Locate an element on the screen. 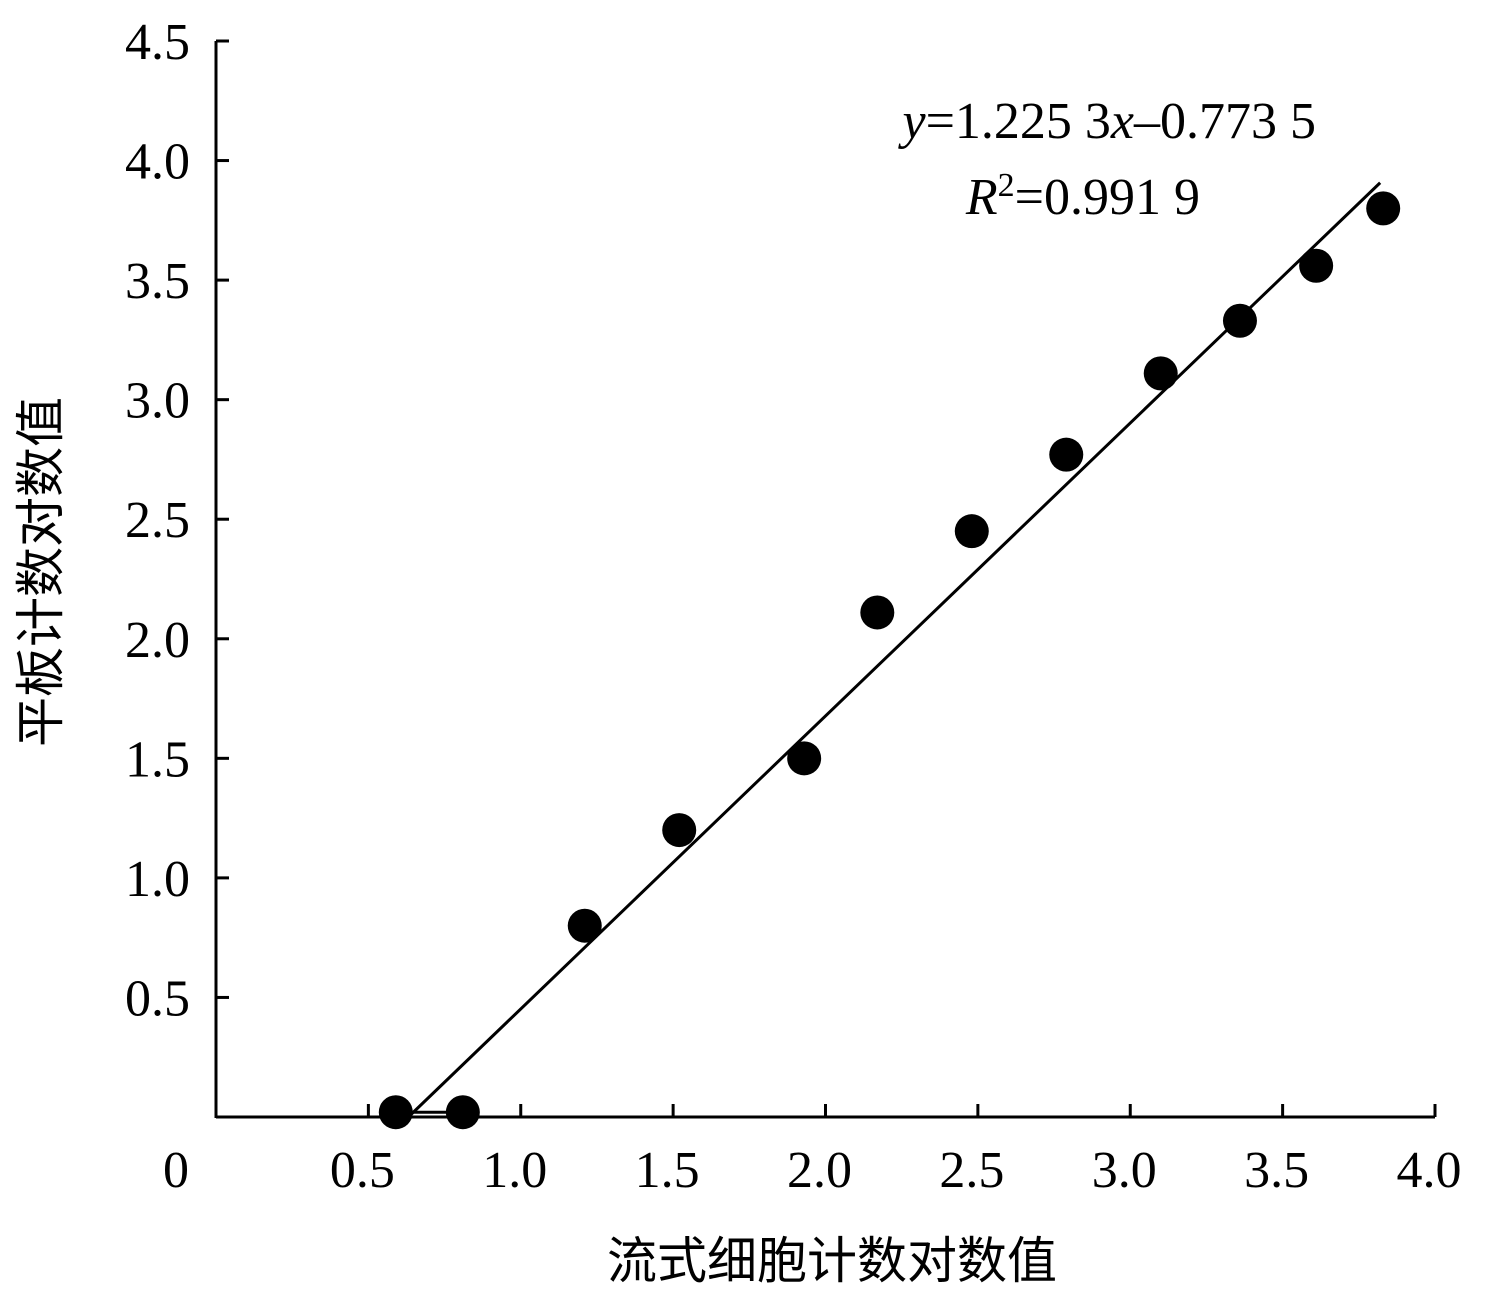  r-squared-label: R2=0.991 9 is located at coordinates (1082, 196).